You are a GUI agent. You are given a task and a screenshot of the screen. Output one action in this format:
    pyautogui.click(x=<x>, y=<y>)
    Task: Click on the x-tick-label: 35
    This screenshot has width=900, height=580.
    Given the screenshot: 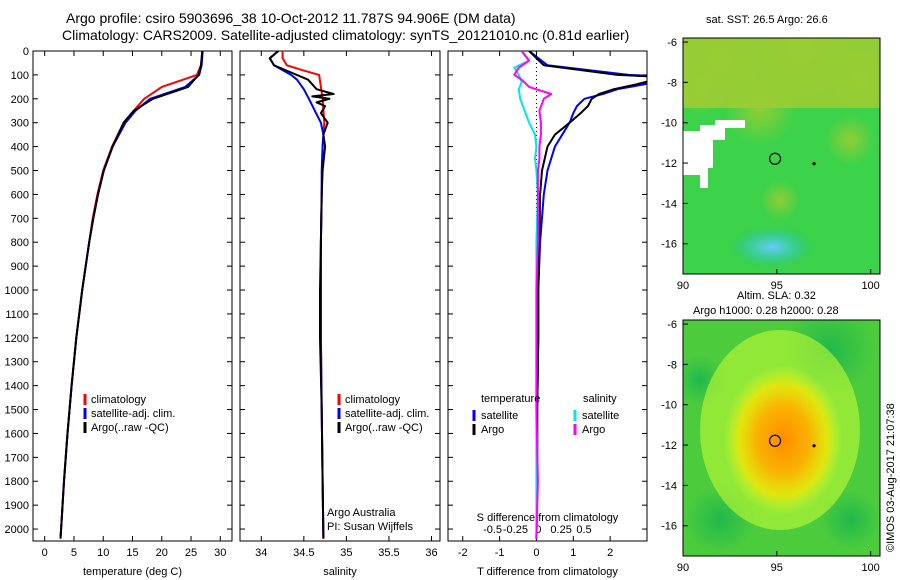 What is the action you would take?
    pyautogui.click(x=346, y=553)
    